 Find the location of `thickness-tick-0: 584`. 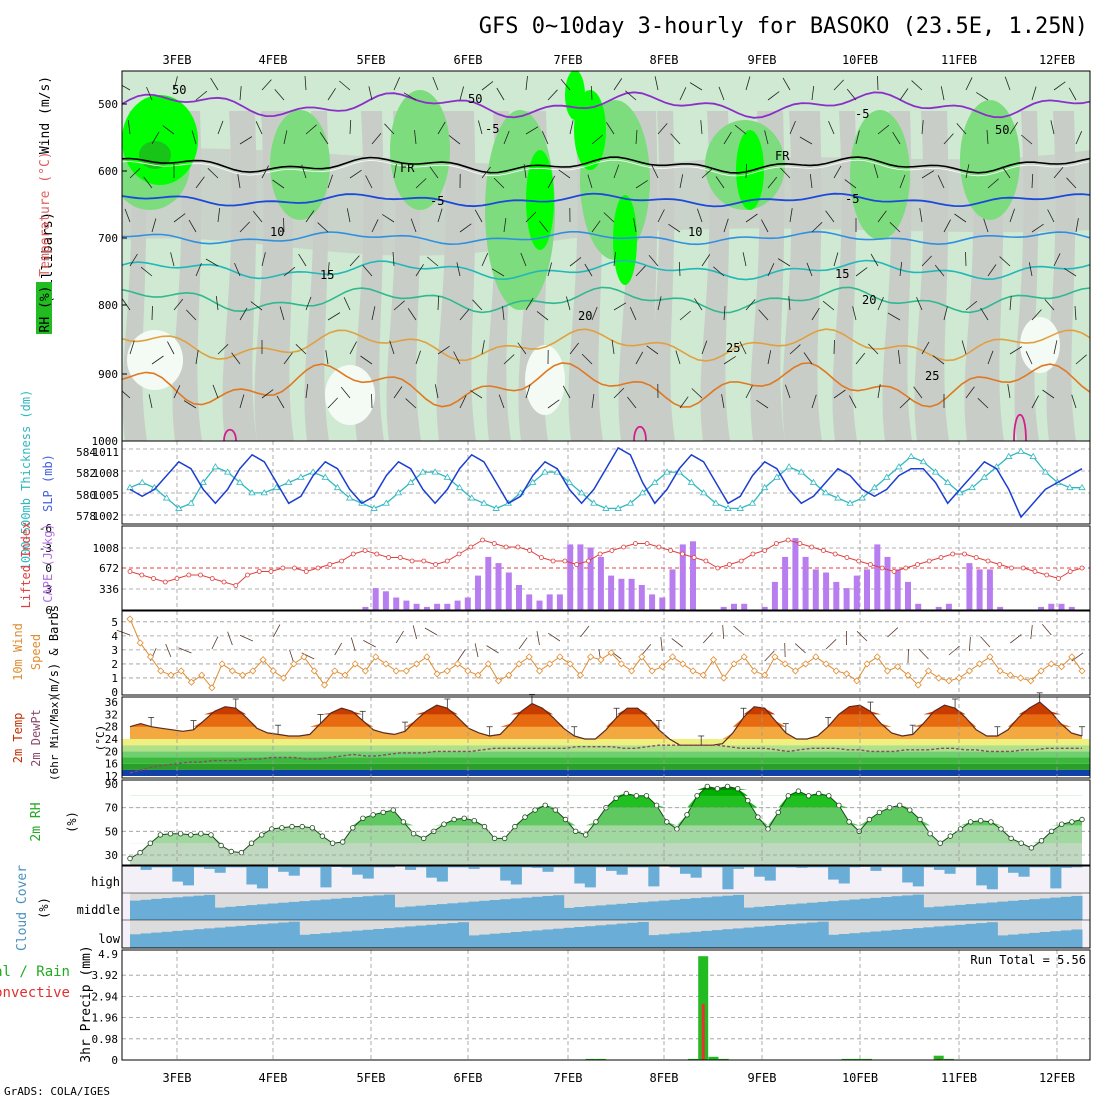

thickness-tick-0: 584 is located at coordinates (86, 452).